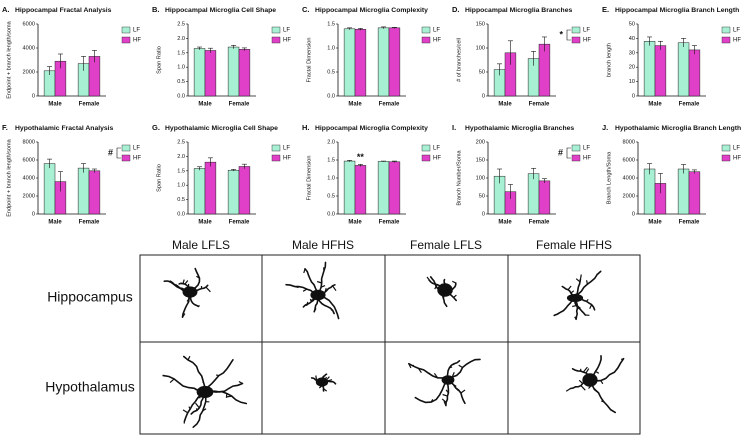 Image resolution: width=750 pixels, height=436 pixels. Describe the element at coordinates (632, 68) in the screenshot. I see `y-tick-label: 20` at that location.